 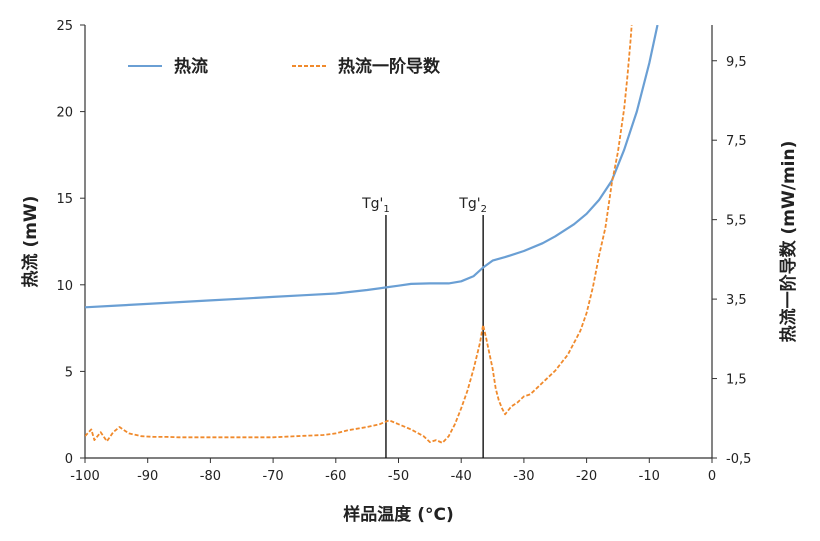 What do you see at coordinates (736, 300) in the screenshot?
I see `y-right-tick-label: 3,5` at bounding box center [736, 300].